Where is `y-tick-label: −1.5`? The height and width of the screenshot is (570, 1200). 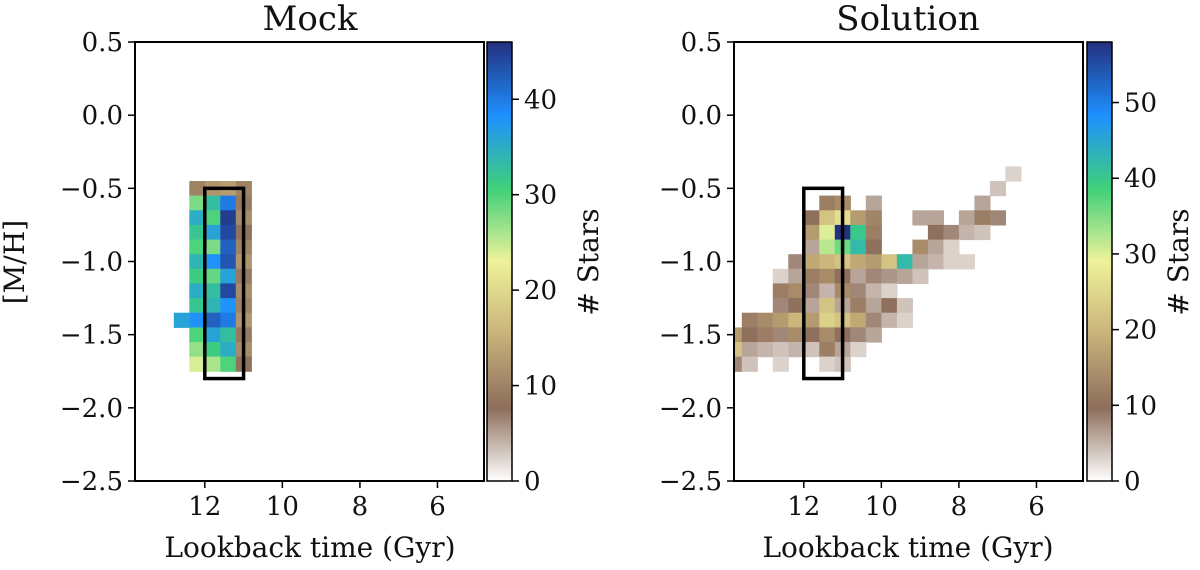
y-tick-label: −1.5 is located at coordinates (690, 336).